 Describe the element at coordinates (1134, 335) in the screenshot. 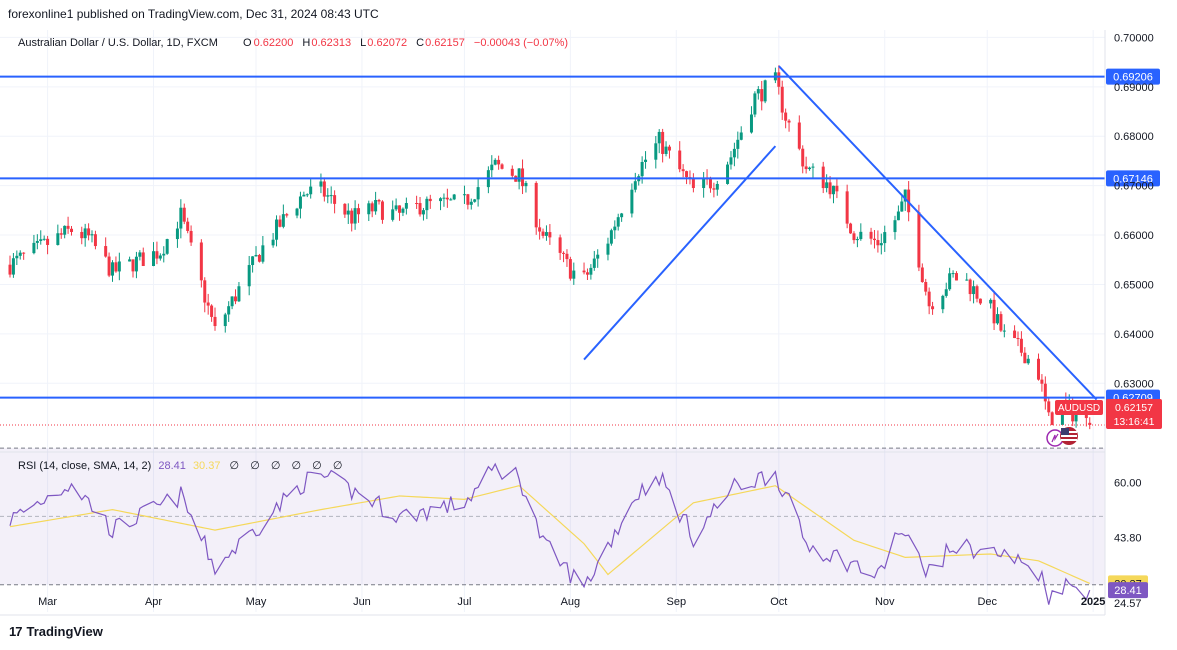

I see `price-tick-label: 0.64000` at that location.